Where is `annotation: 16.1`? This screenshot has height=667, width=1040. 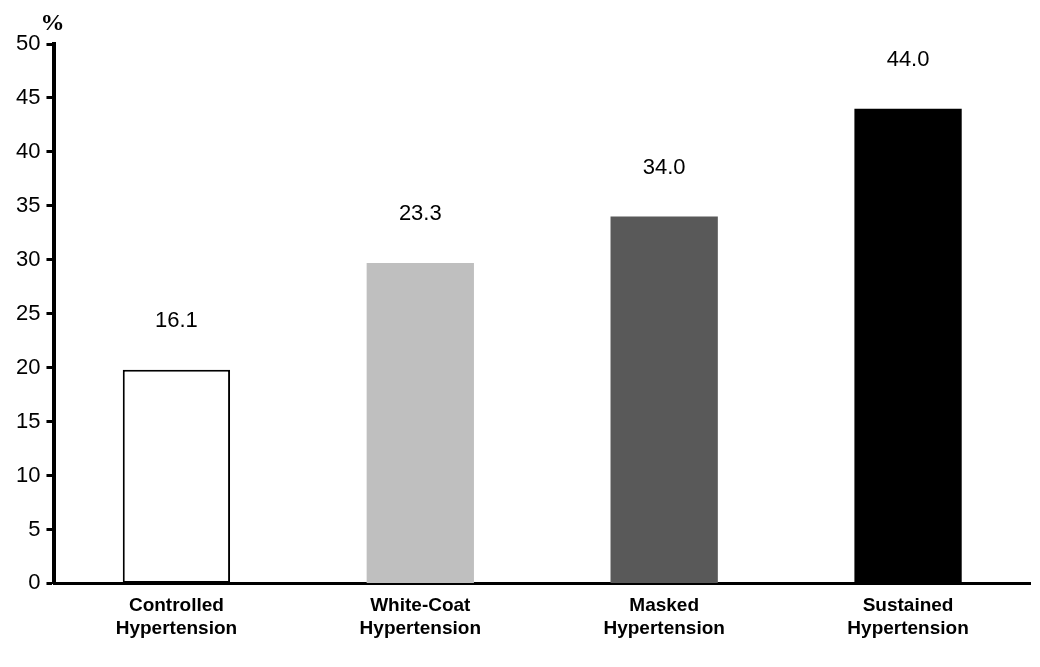
annotation: 16.1 is located at coordinates (176, 319).